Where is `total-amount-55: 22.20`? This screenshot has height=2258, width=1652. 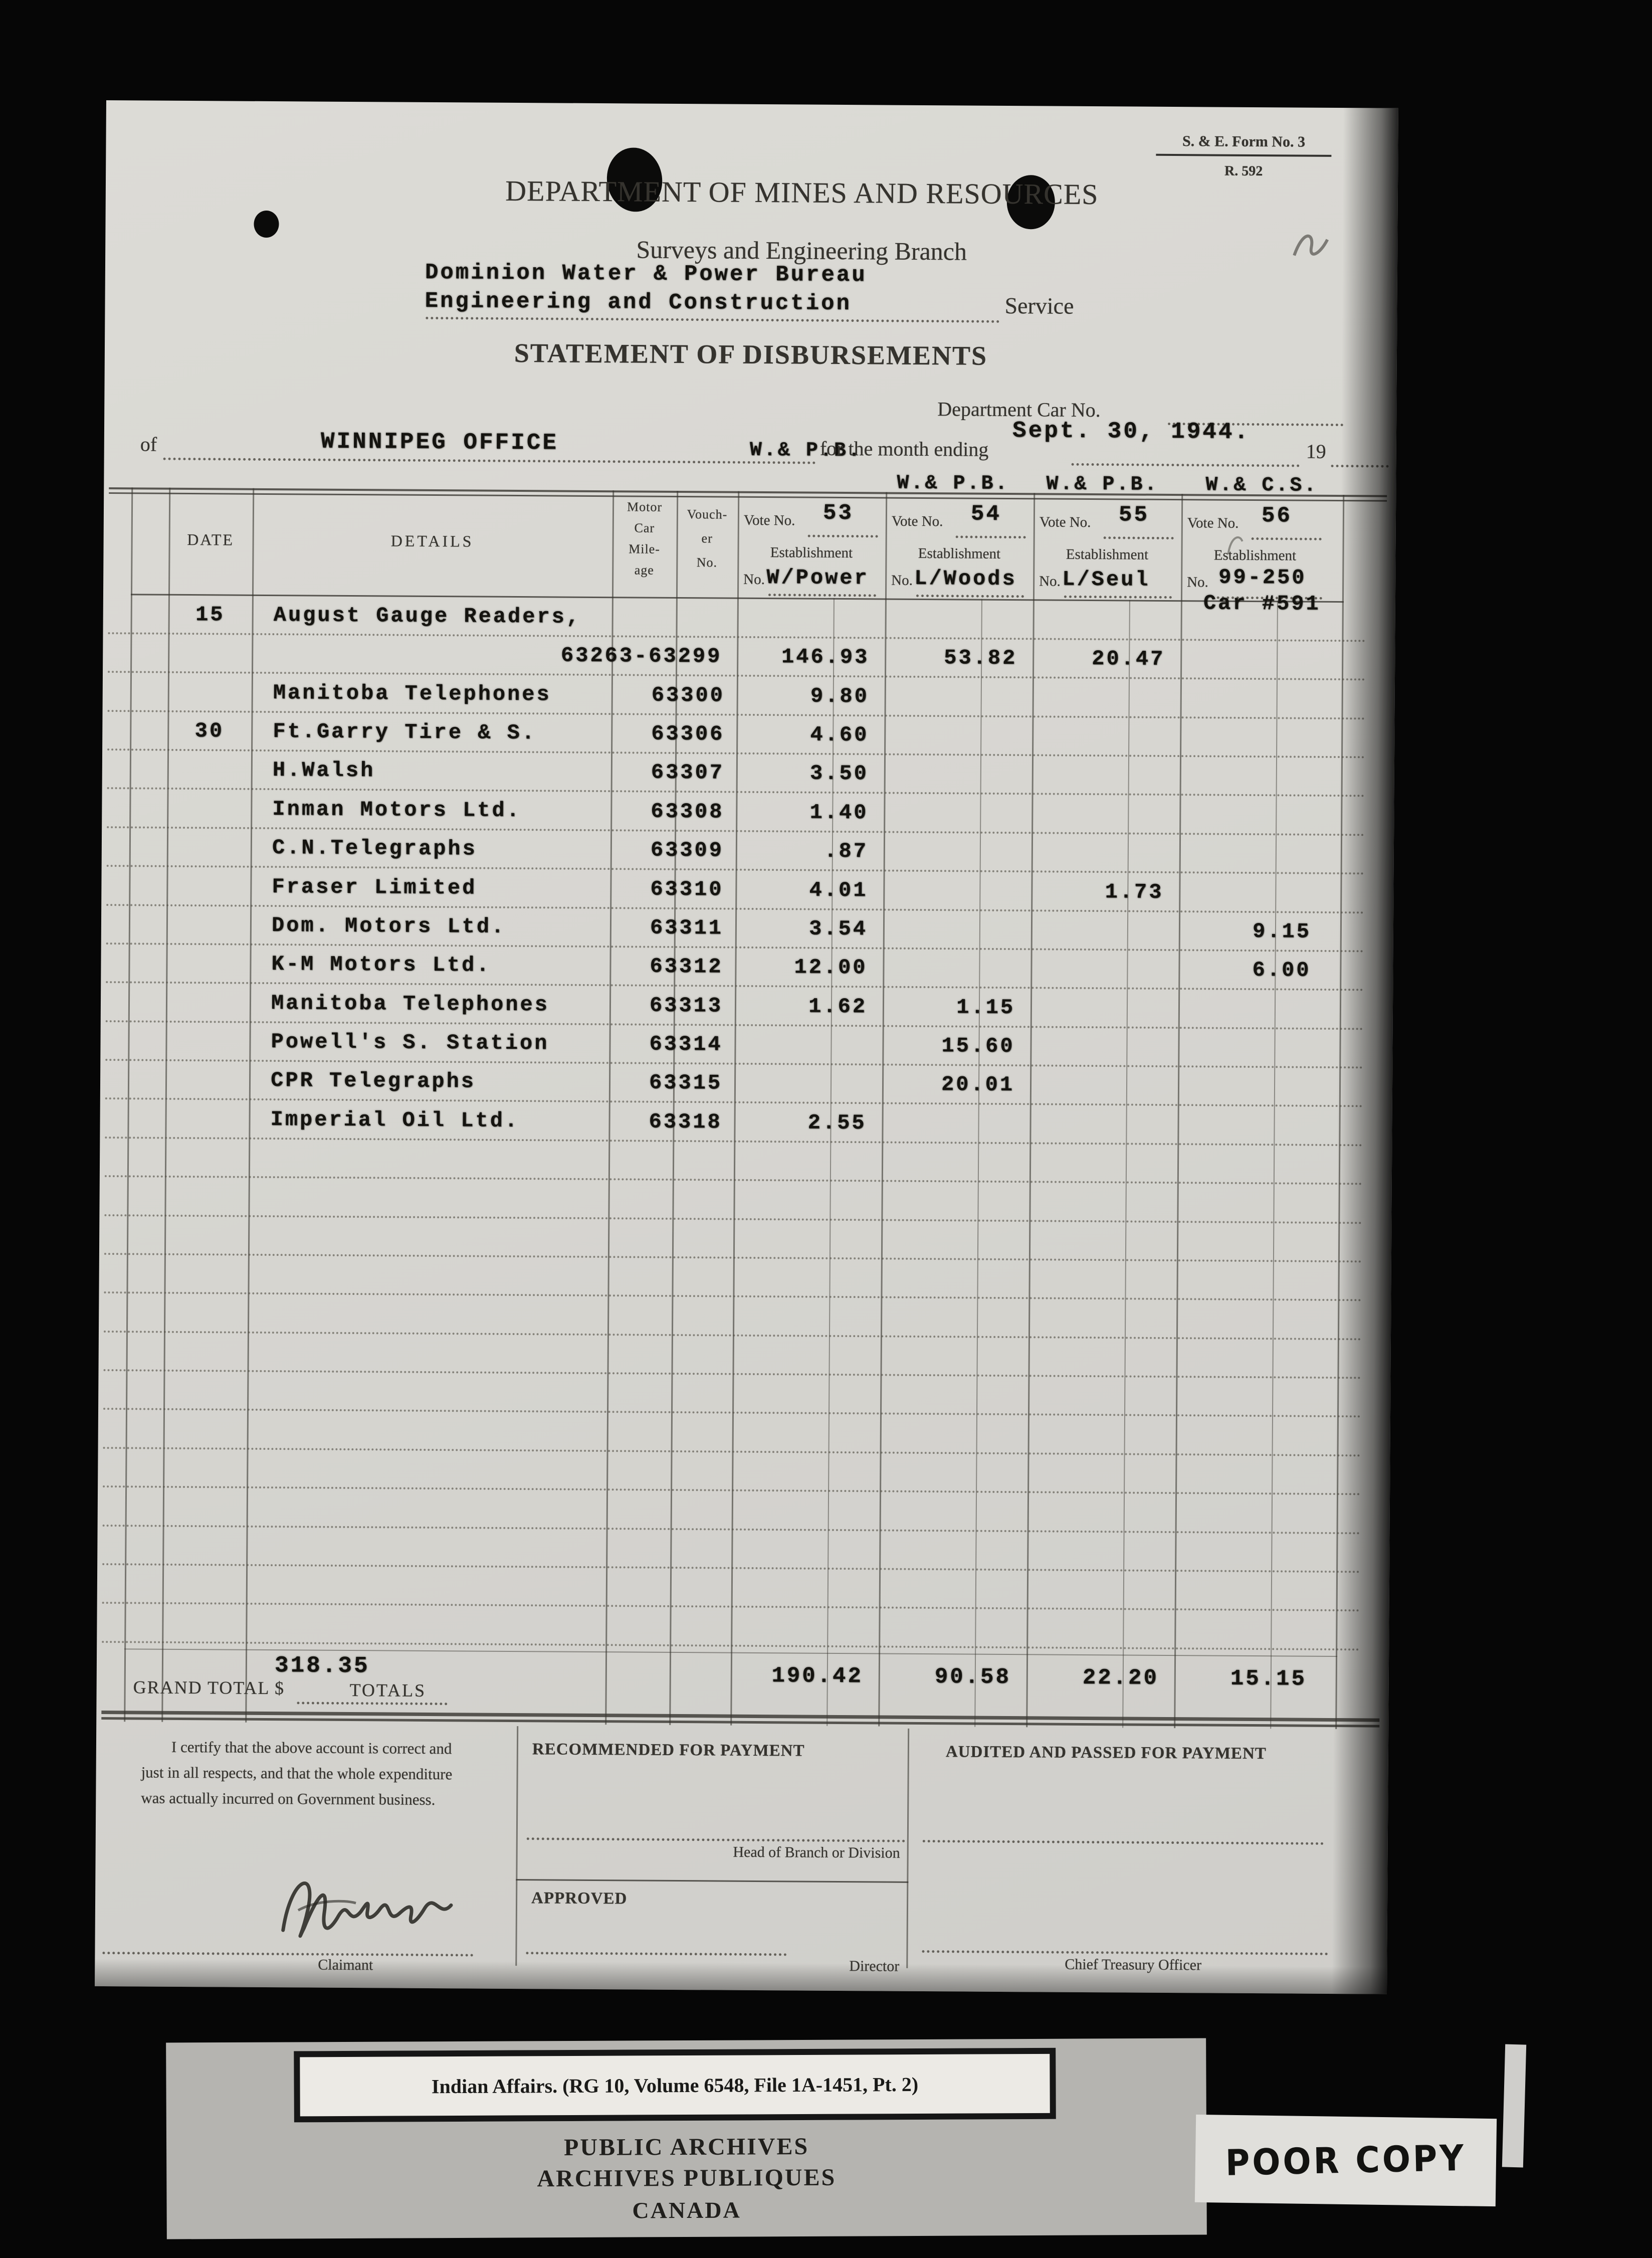 total-amount-55: 22.20 is located at coordinates (1121, 1678).